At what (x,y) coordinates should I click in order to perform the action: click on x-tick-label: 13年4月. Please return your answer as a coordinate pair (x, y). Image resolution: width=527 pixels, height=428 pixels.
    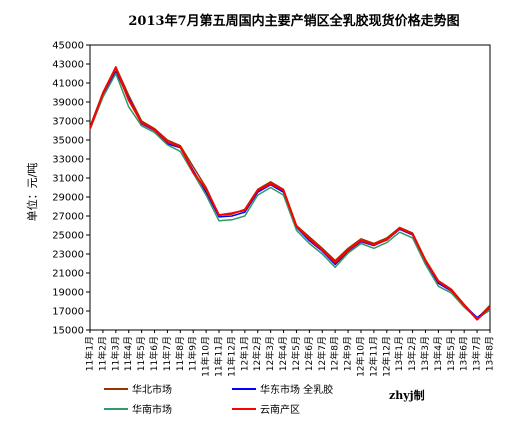
    Looking at the image, I should click on (438, 353).